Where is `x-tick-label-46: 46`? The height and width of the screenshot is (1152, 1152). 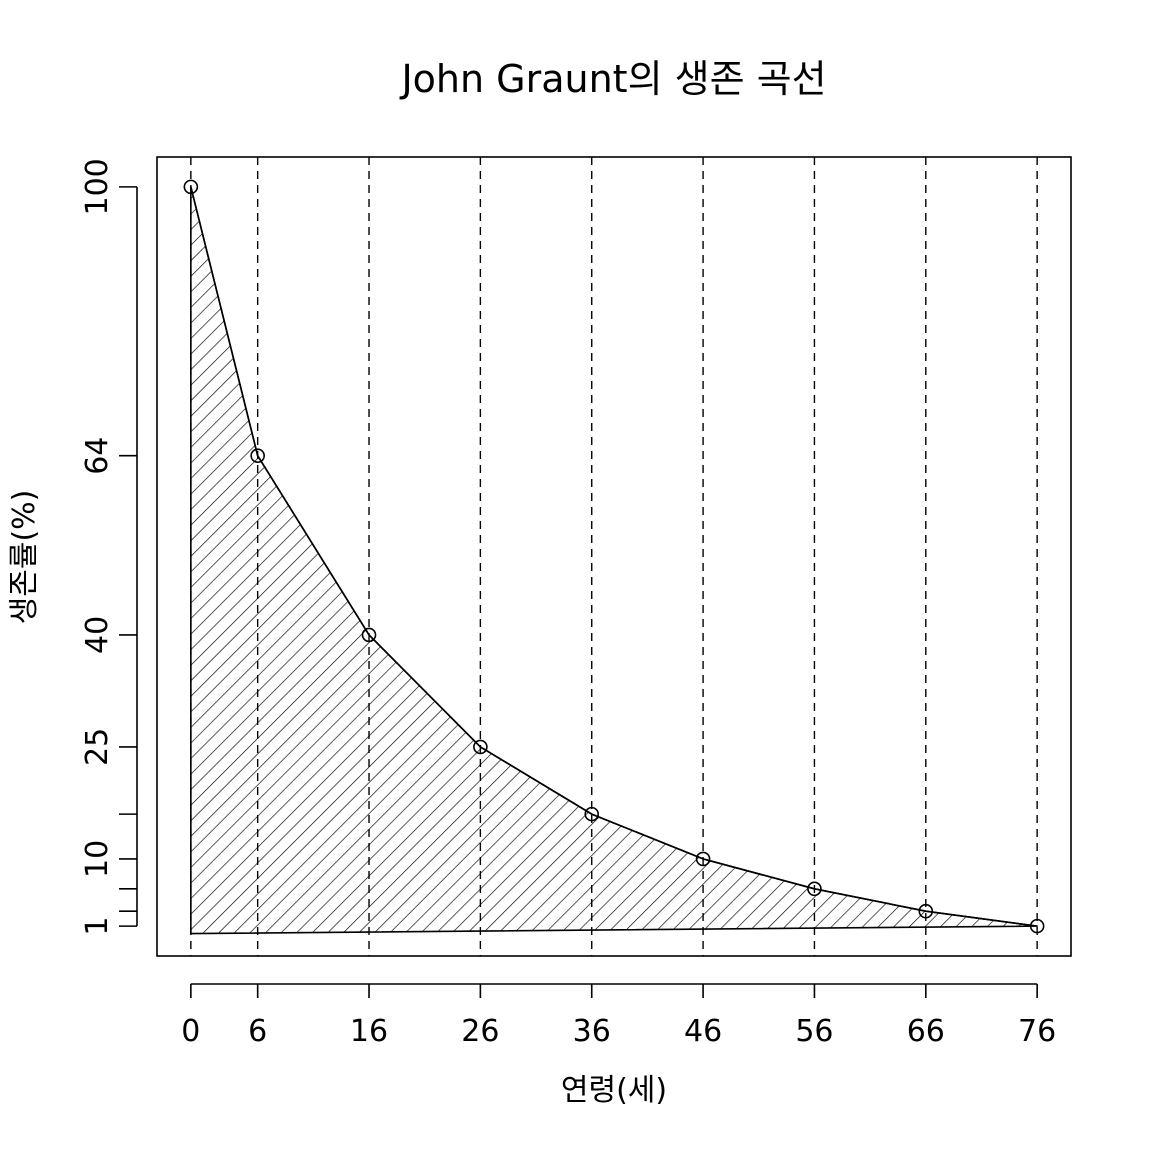 x-tick-label-46: 46 is located at coordinates (703, 1031).